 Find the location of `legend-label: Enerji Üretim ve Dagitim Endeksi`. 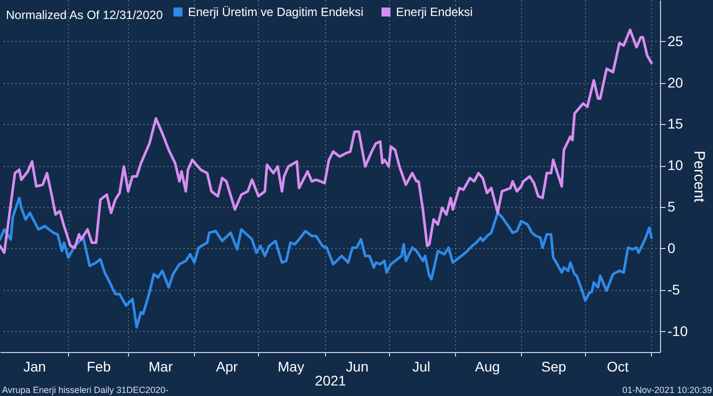

legend-label: Enerji Üretim ve Dagitim Endeksi is located at coordinates (276, 12).